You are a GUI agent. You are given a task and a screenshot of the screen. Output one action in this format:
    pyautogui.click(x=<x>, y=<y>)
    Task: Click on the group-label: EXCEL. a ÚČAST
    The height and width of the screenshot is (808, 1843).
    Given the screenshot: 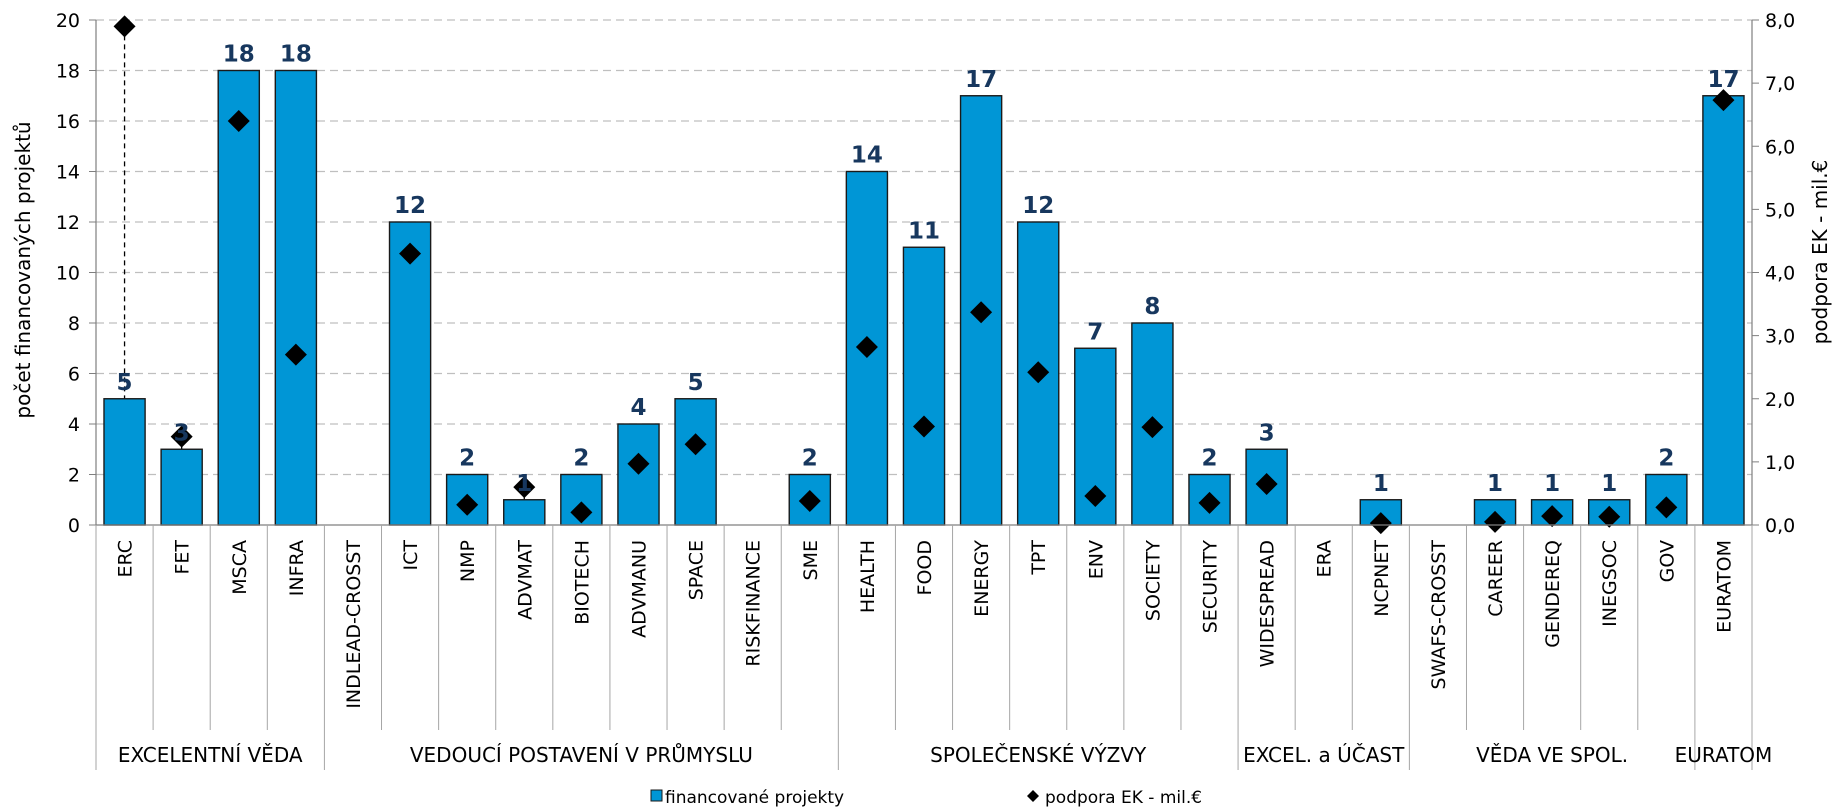 What is the action you would take?
    pyautogui.click(x=1324, y=755)
    